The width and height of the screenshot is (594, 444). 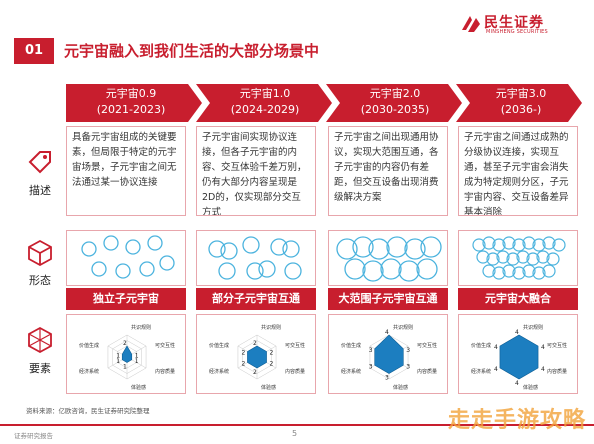 I want to click on partially-connected-circles-diagram, so click(x=255, y=258).